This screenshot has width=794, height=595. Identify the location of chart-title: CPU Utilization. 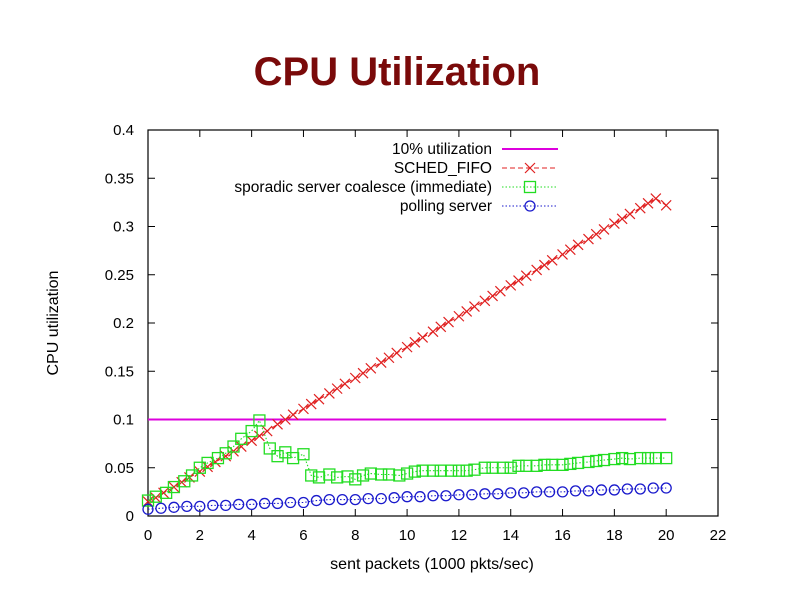
(397, 72).